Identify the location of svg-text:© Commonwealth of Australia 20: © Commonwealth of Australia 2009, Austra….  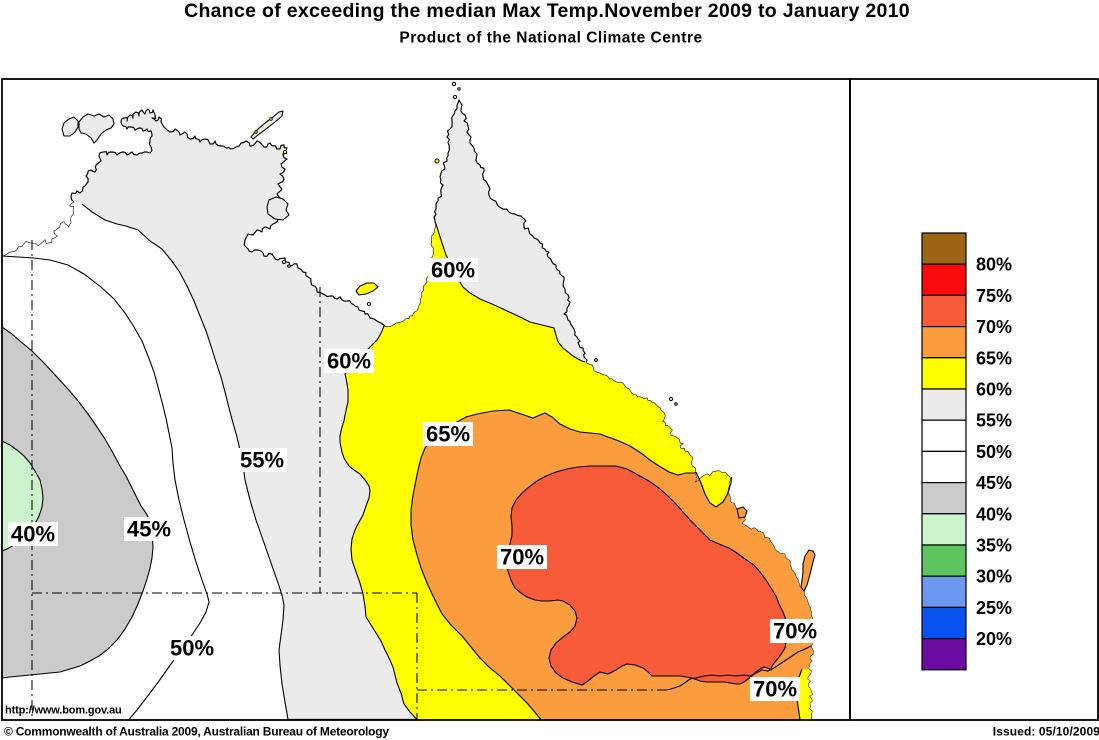
(196, 732).